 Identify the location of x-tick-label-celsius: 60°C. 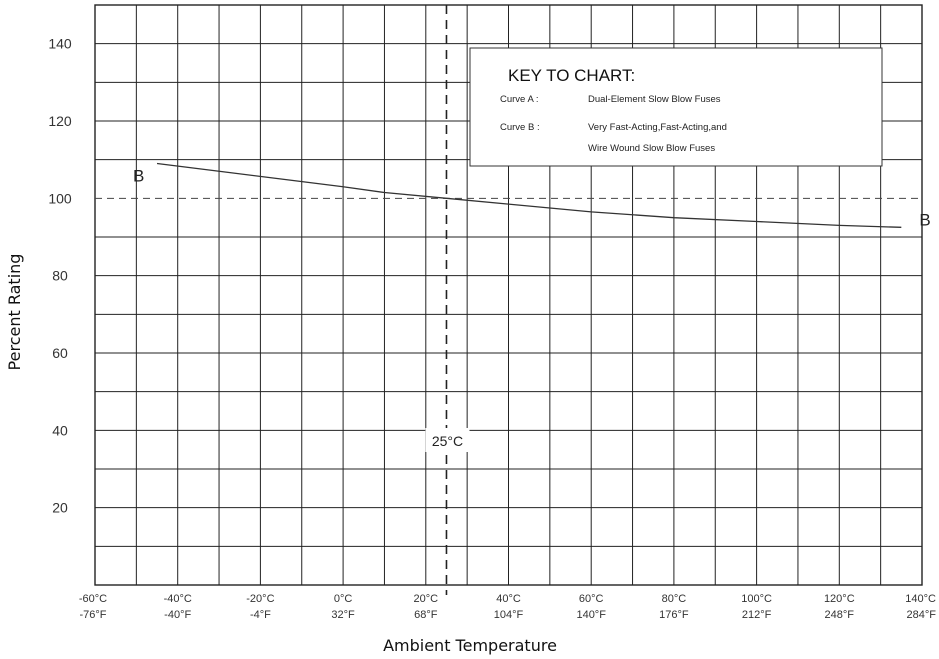
(591, 599).